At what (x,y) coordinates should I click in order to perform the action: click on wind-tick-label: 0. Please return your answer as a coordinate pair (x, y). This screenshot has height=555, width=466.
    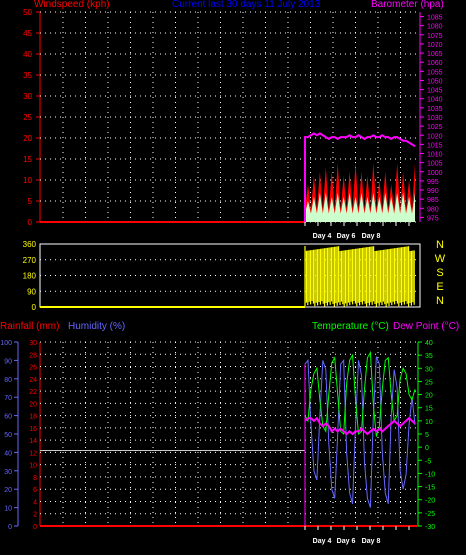
    Looking at the image, I should click on (30, 222).